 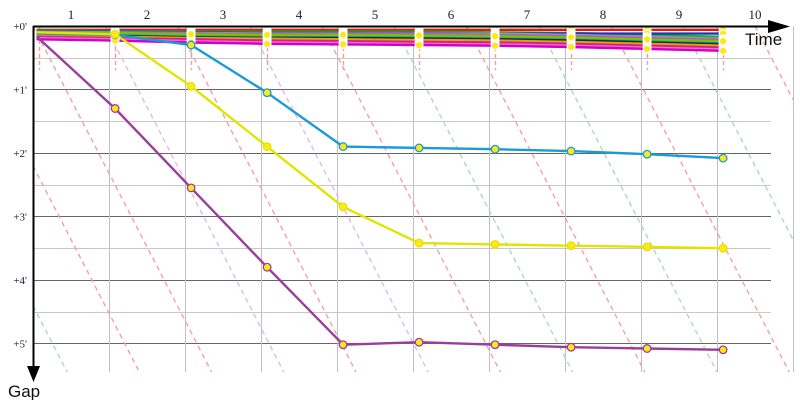 I want to click on x-axis-arrowhead, so click(x=779, y=26).